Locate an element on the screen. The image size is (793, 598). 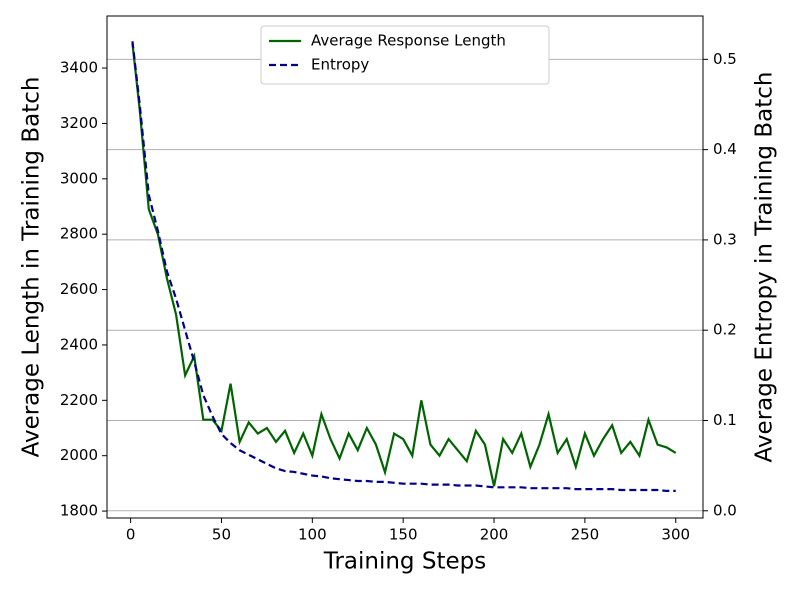
y-tick-label: 2600 is located at coordinates (79, 289).